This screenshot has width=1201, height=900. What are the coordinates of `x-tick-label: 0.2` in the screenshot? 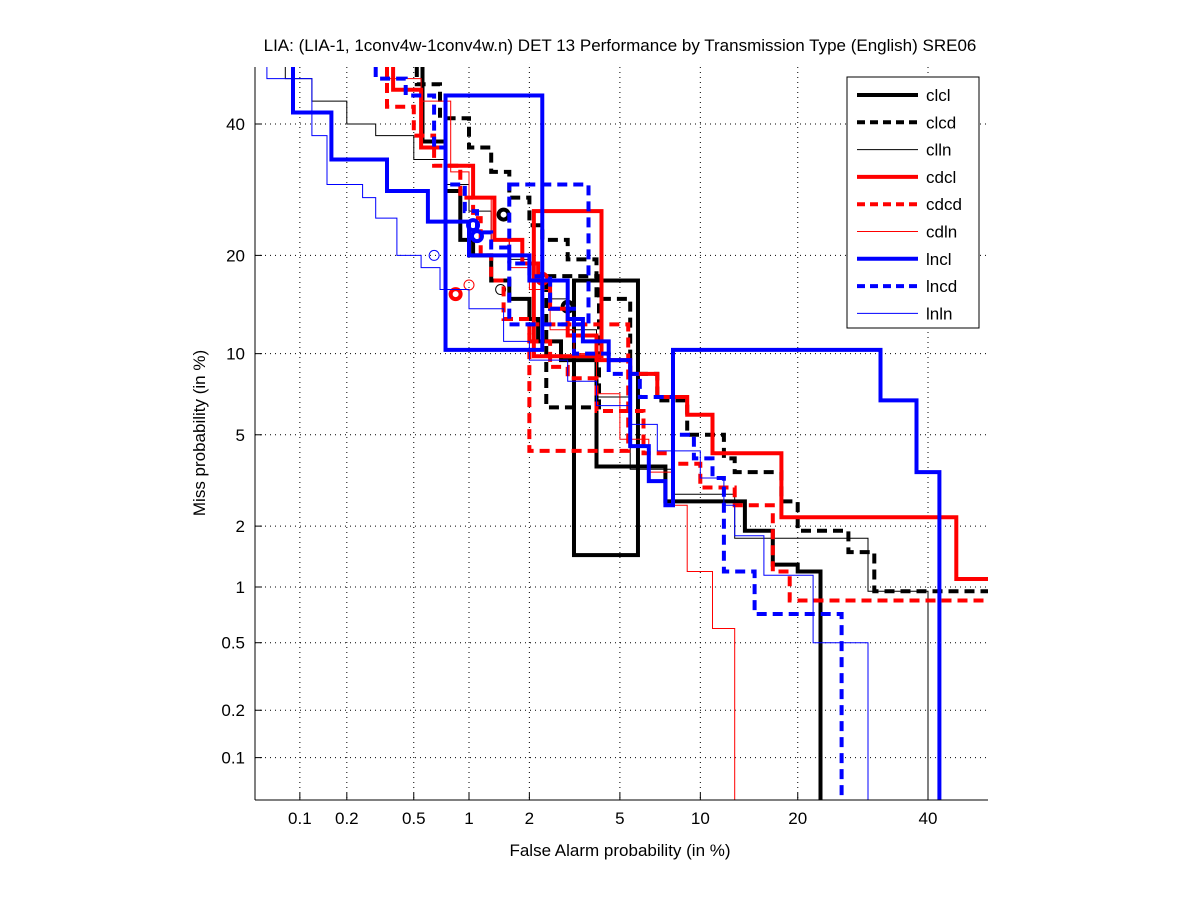 It's located at (347, 818).